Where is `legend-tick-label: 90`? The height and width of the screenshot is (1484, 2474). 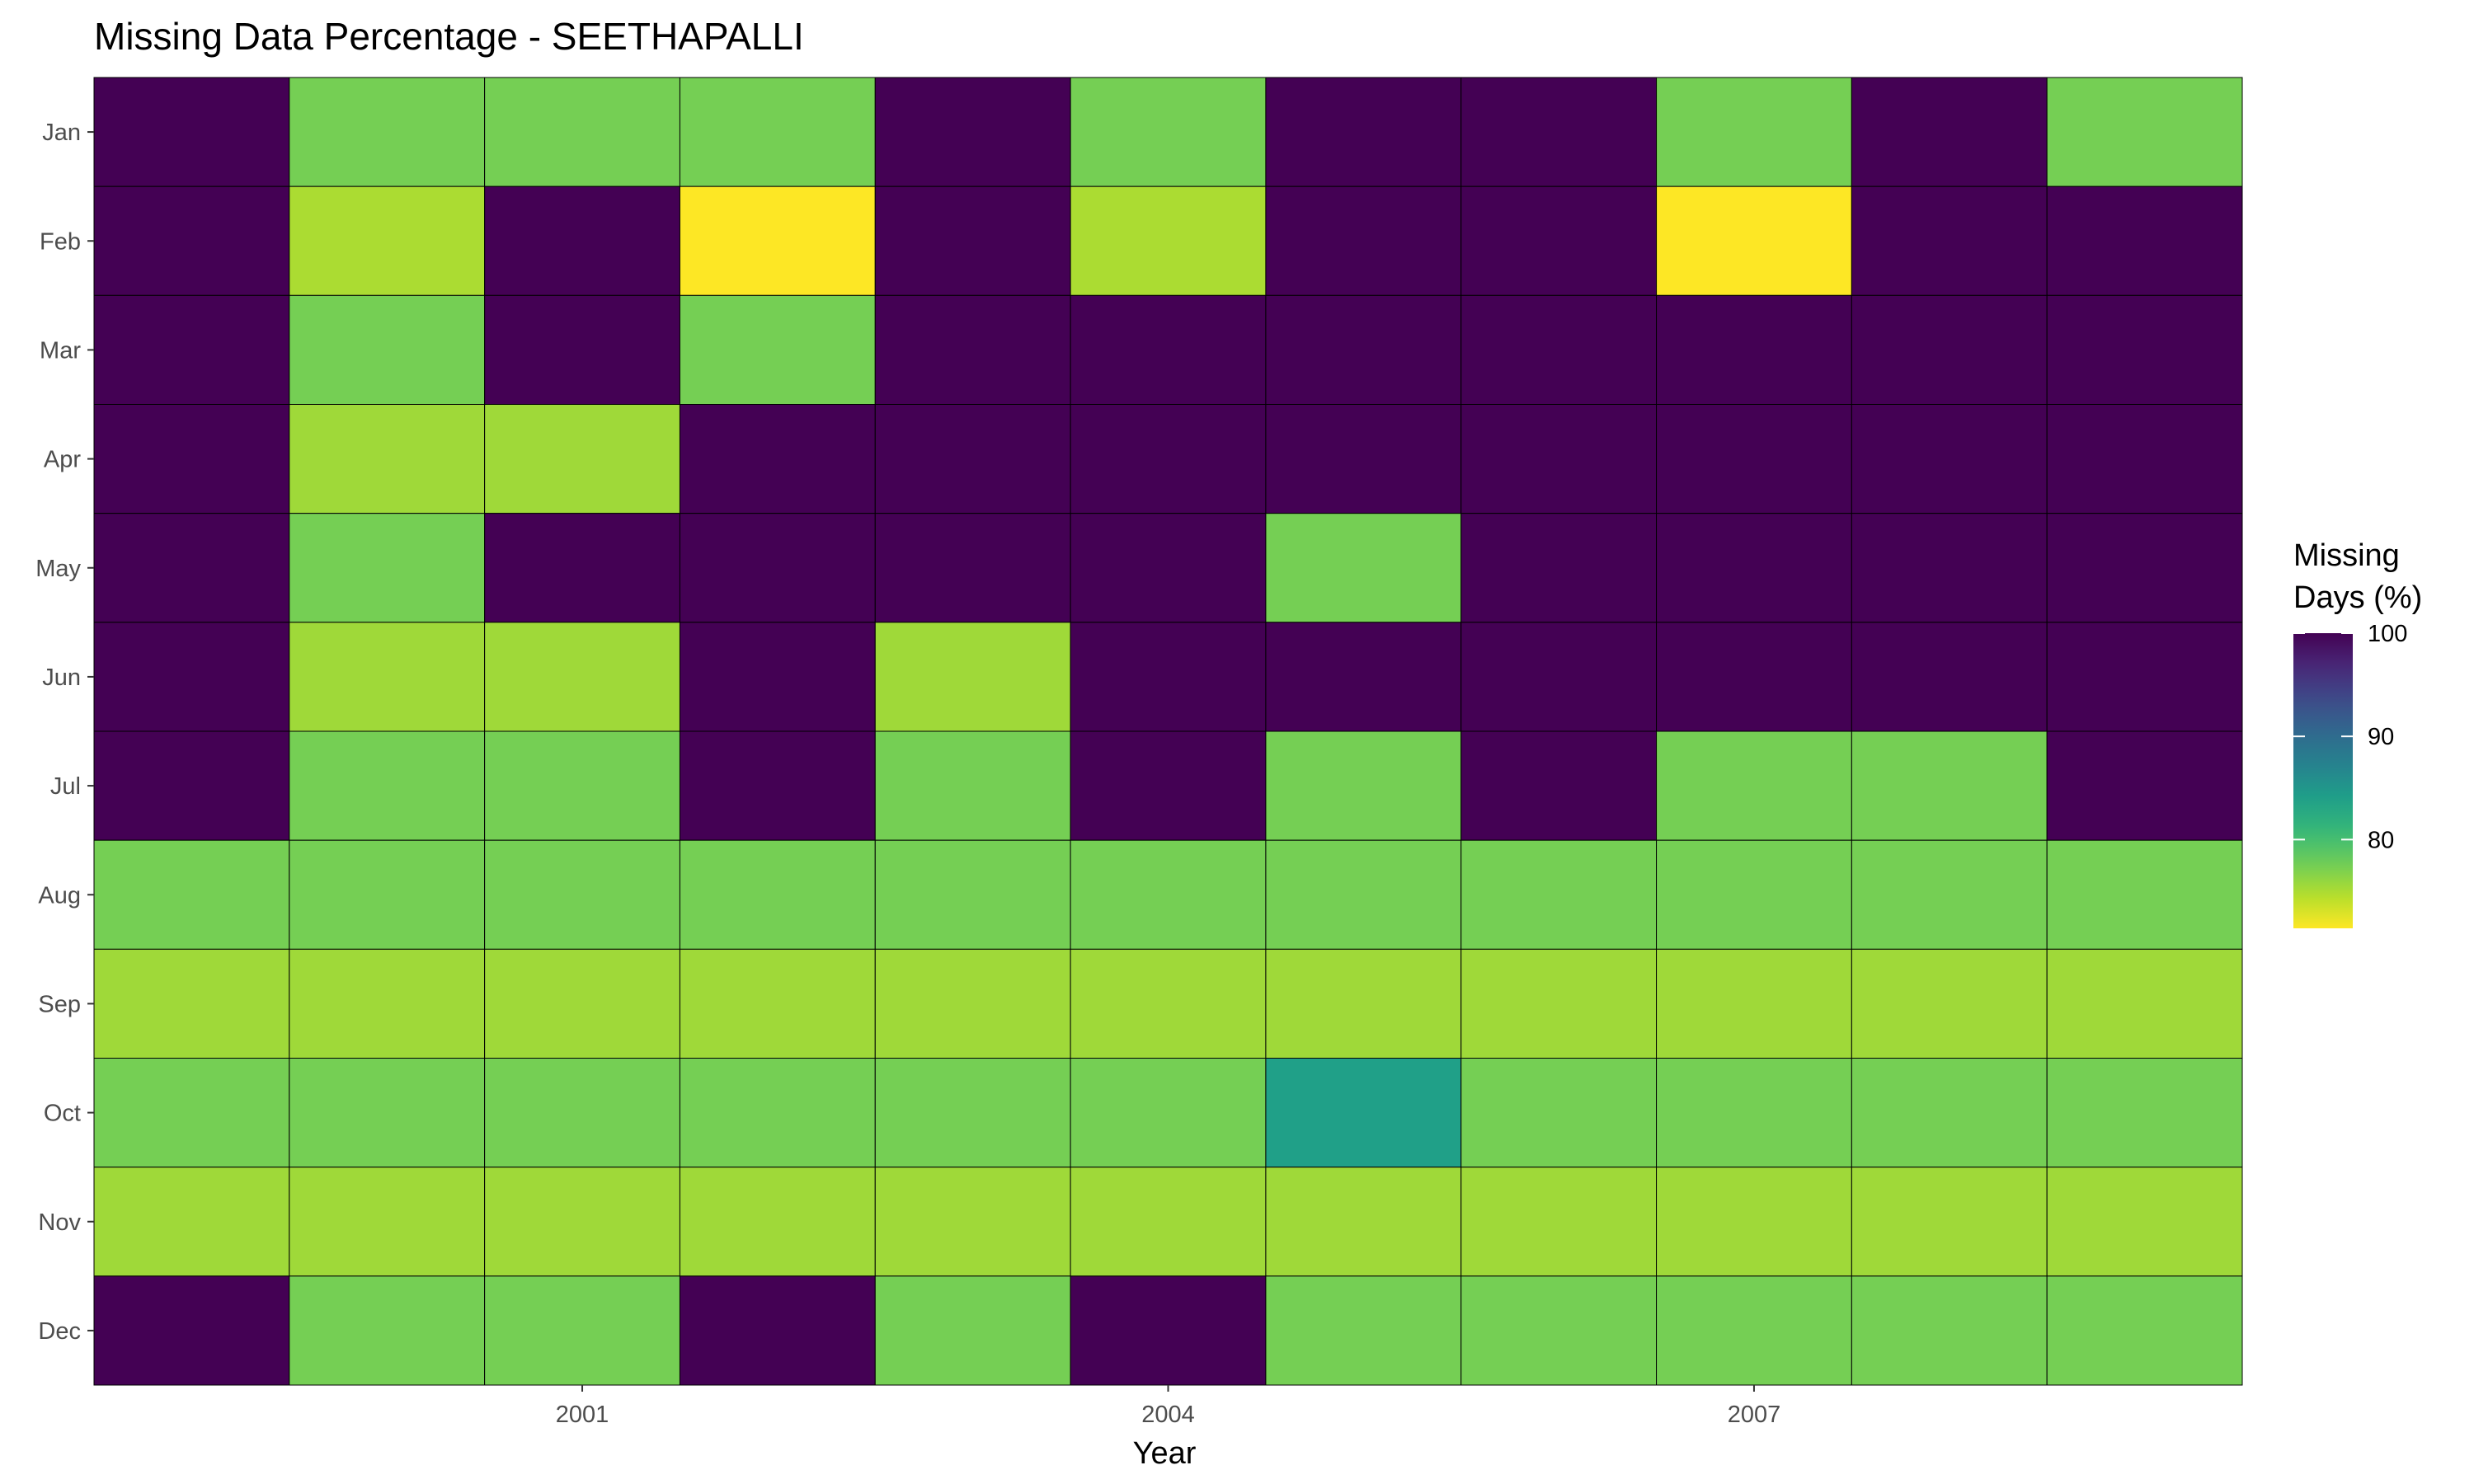
legend-tick-label: 90 is located at coordinates (2381, 737).